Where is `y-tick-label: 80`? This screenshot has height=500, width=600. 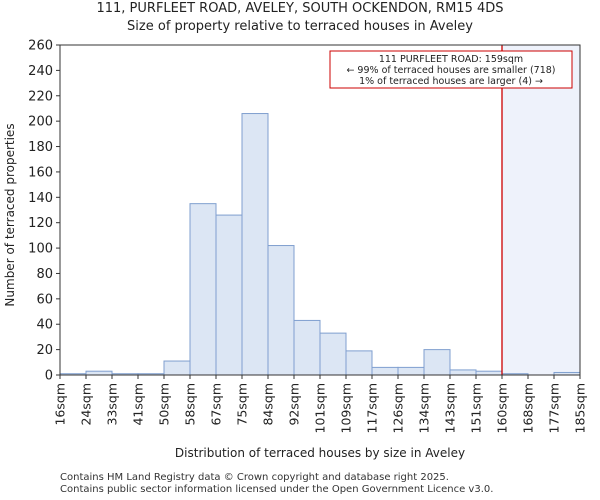 y-tick-label: 80 is located at coordinates (44, 274).